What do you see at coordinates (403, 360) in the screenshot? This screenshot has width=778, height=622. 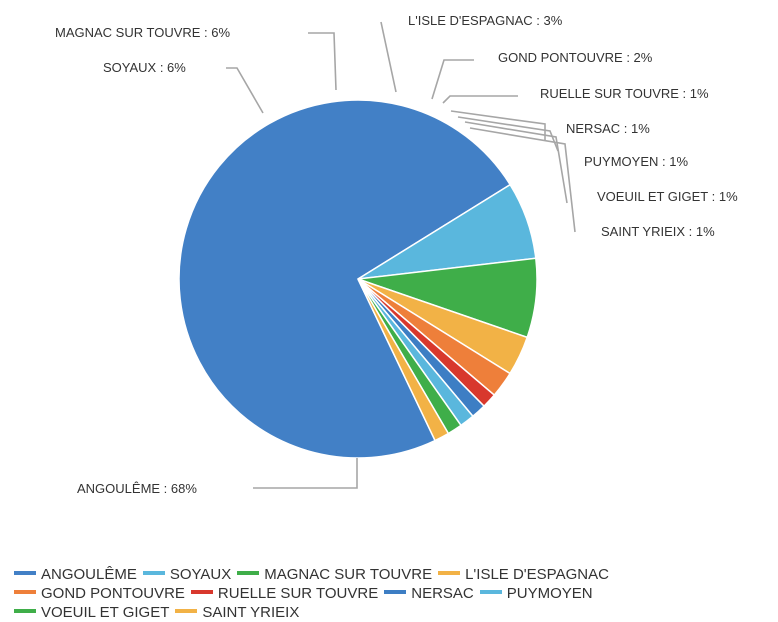 I see `pie-slice-saint-yrieix` at bounding box center [403, 360].